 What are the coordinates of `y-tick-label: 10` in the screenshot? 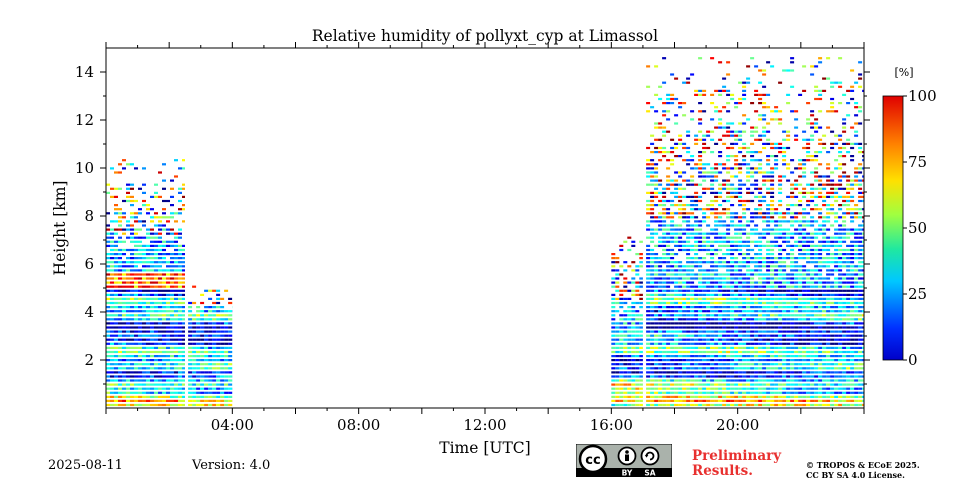 It's located at (84, 168).